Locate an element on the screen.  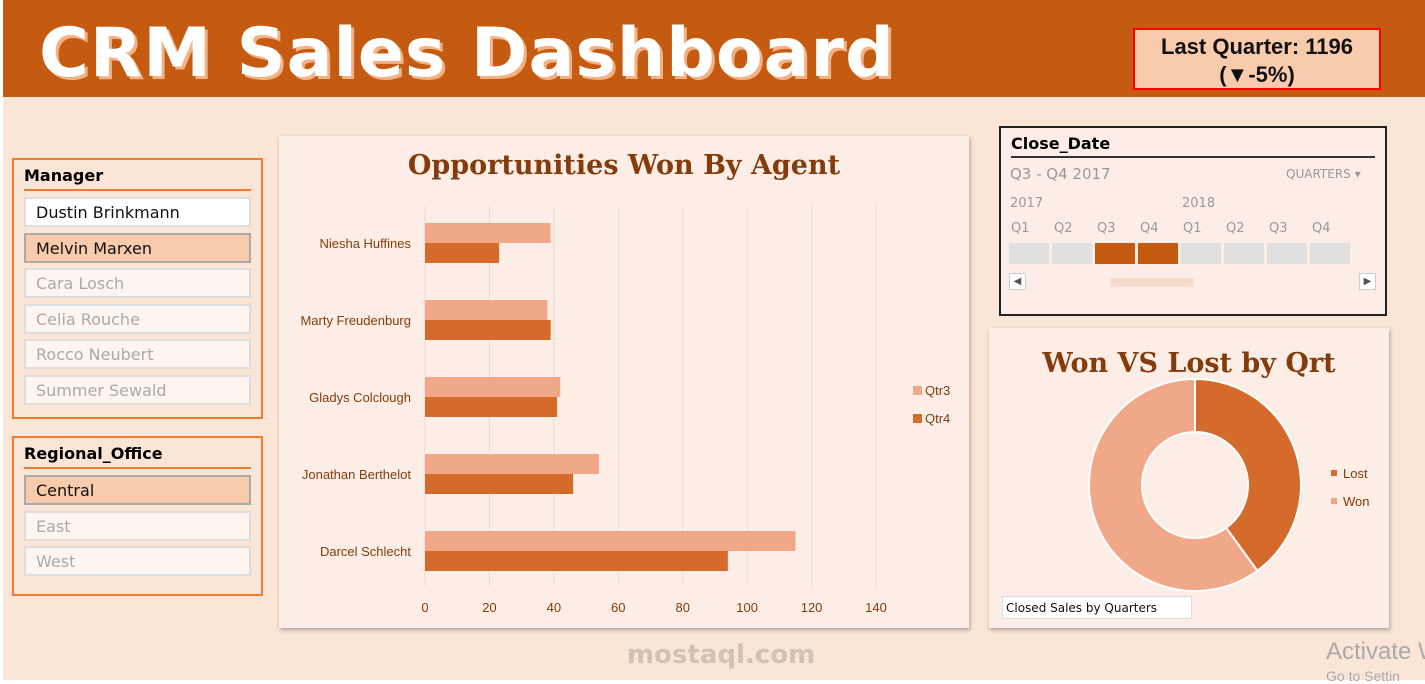
year-label: 2018 is located at coordinates (1199, 203).